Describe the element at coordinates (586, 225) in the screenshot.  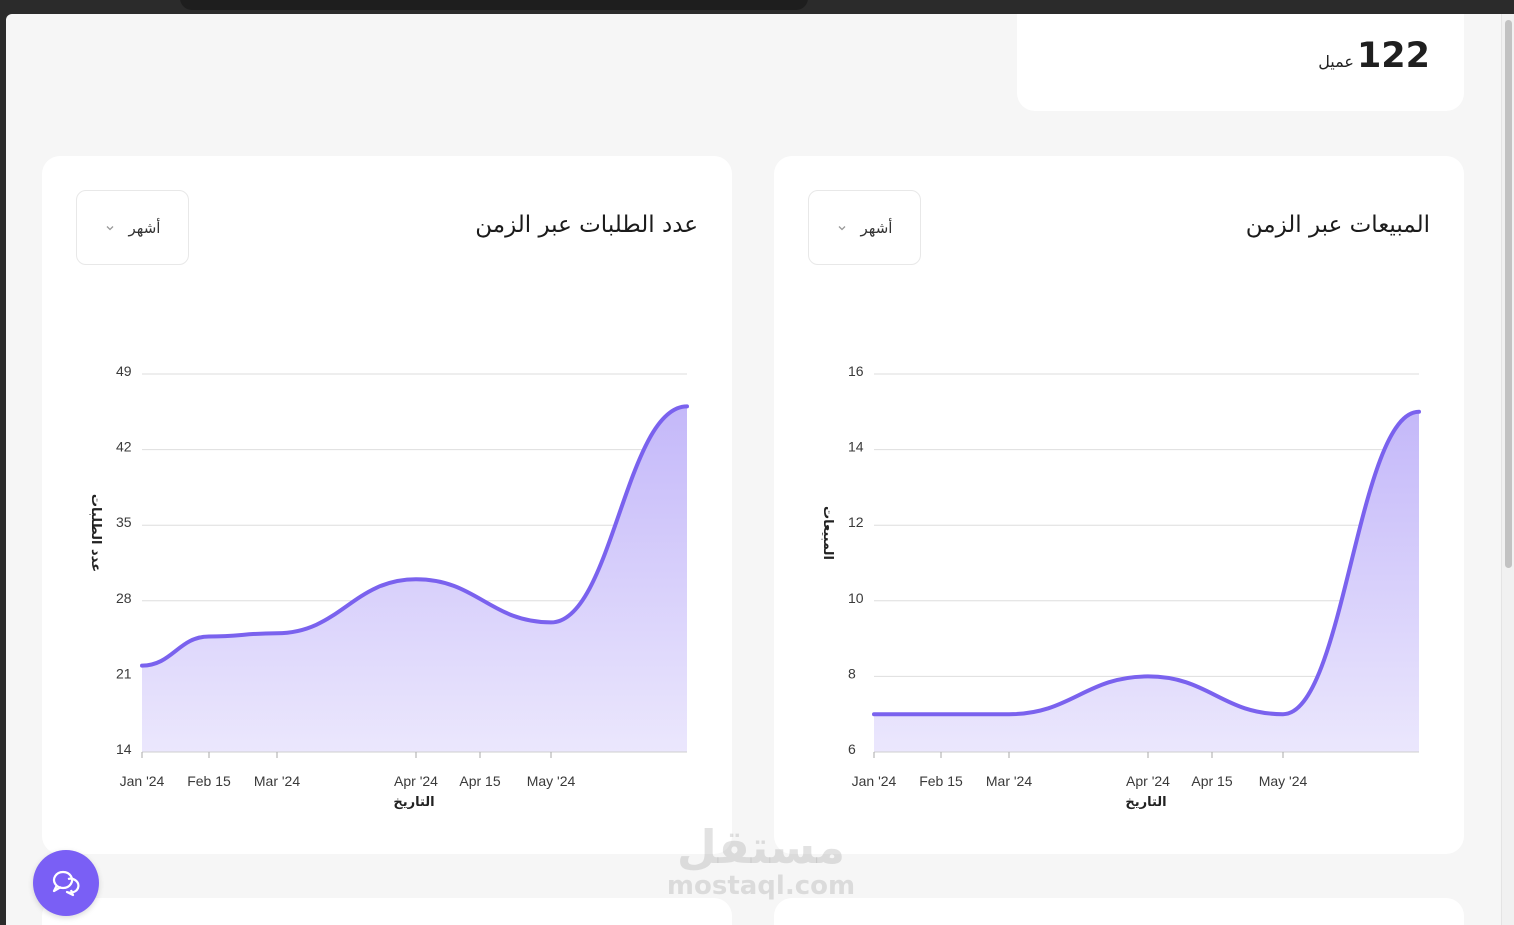
I see `orders-chart-title: عدد الطلبات عبر الزمن` at that location.